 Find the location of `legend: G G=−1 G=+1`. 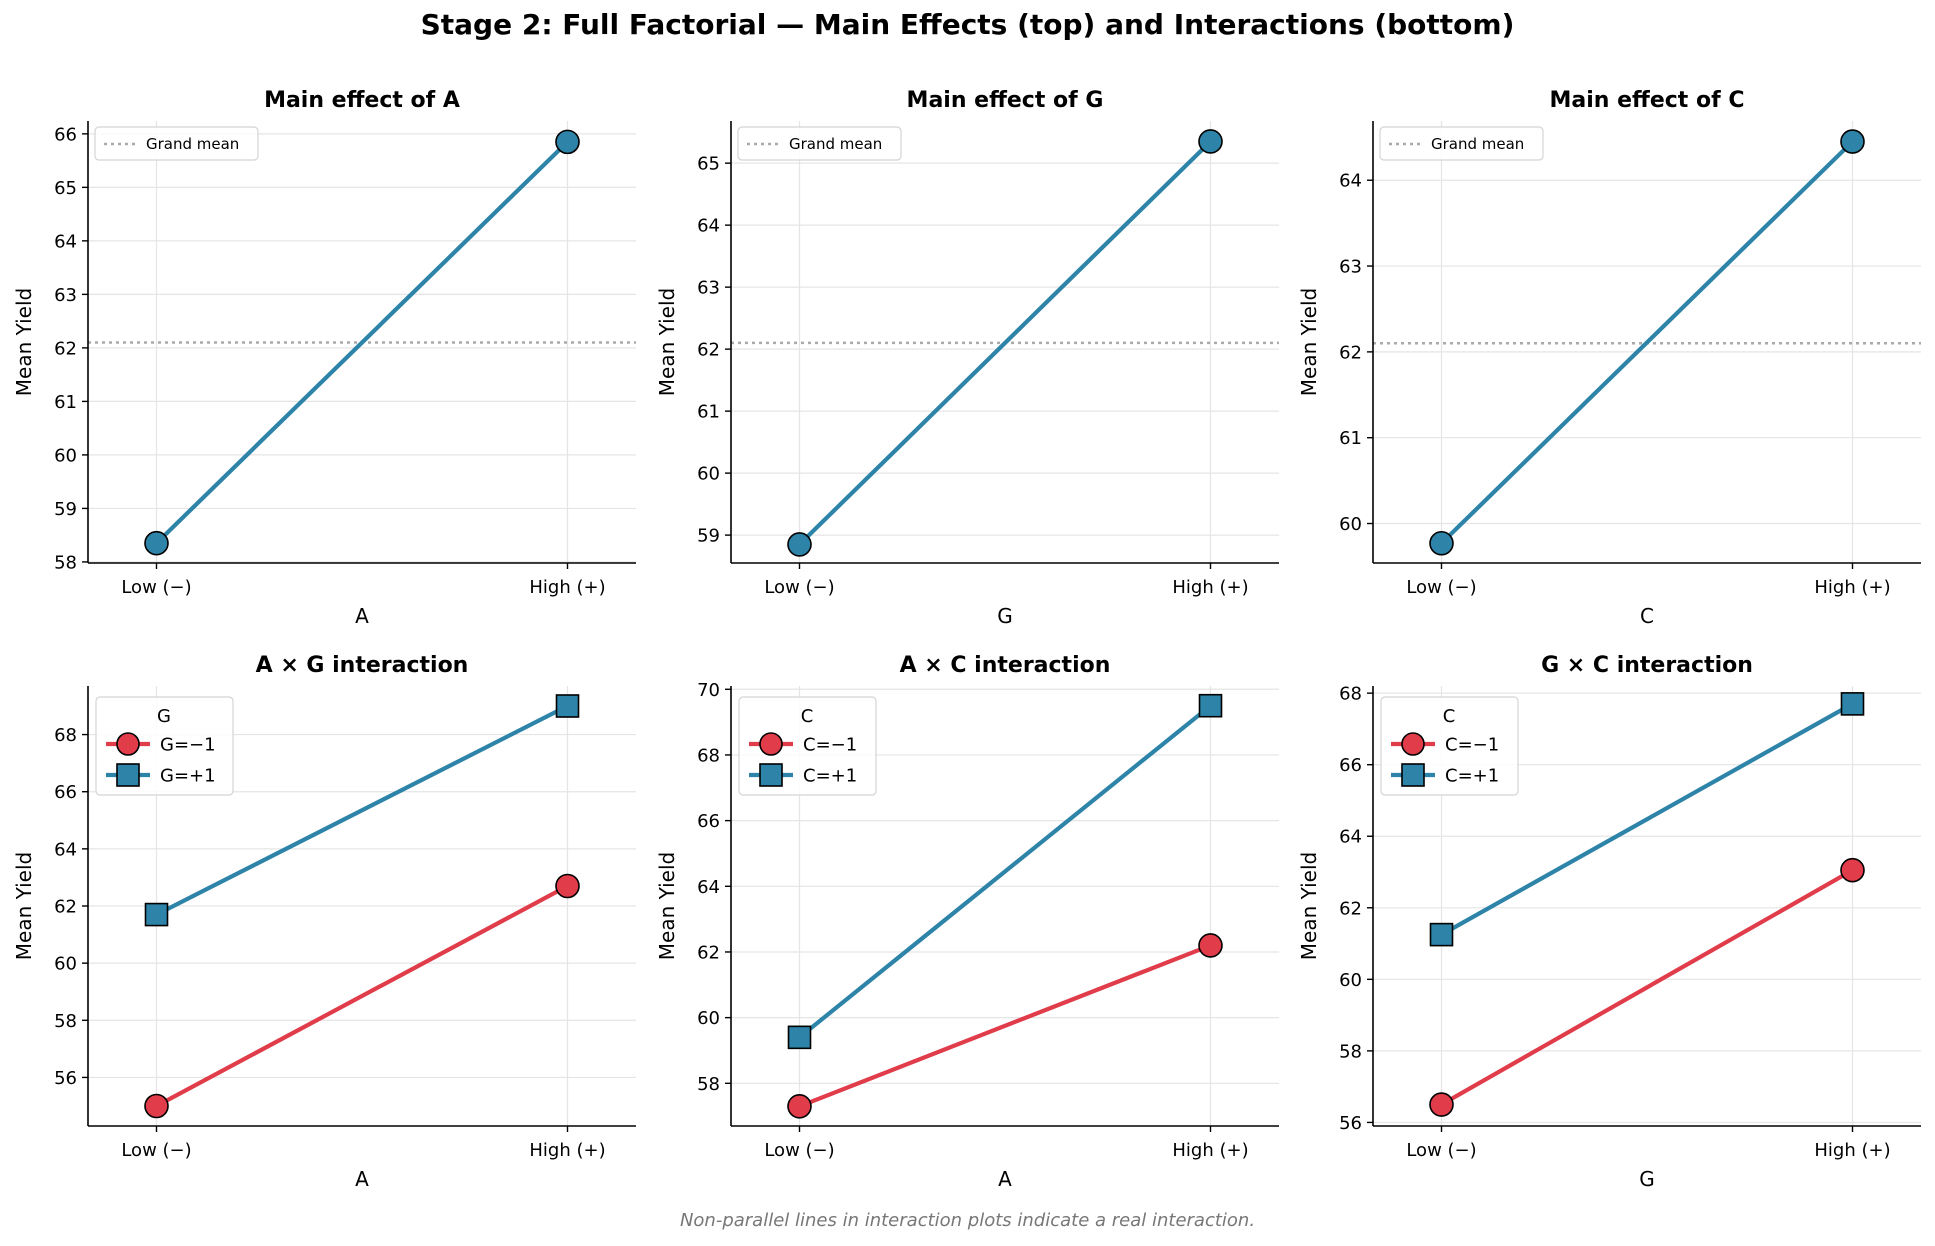

legend: G G=−1 G=+1 is located at coordinates (164, 746).